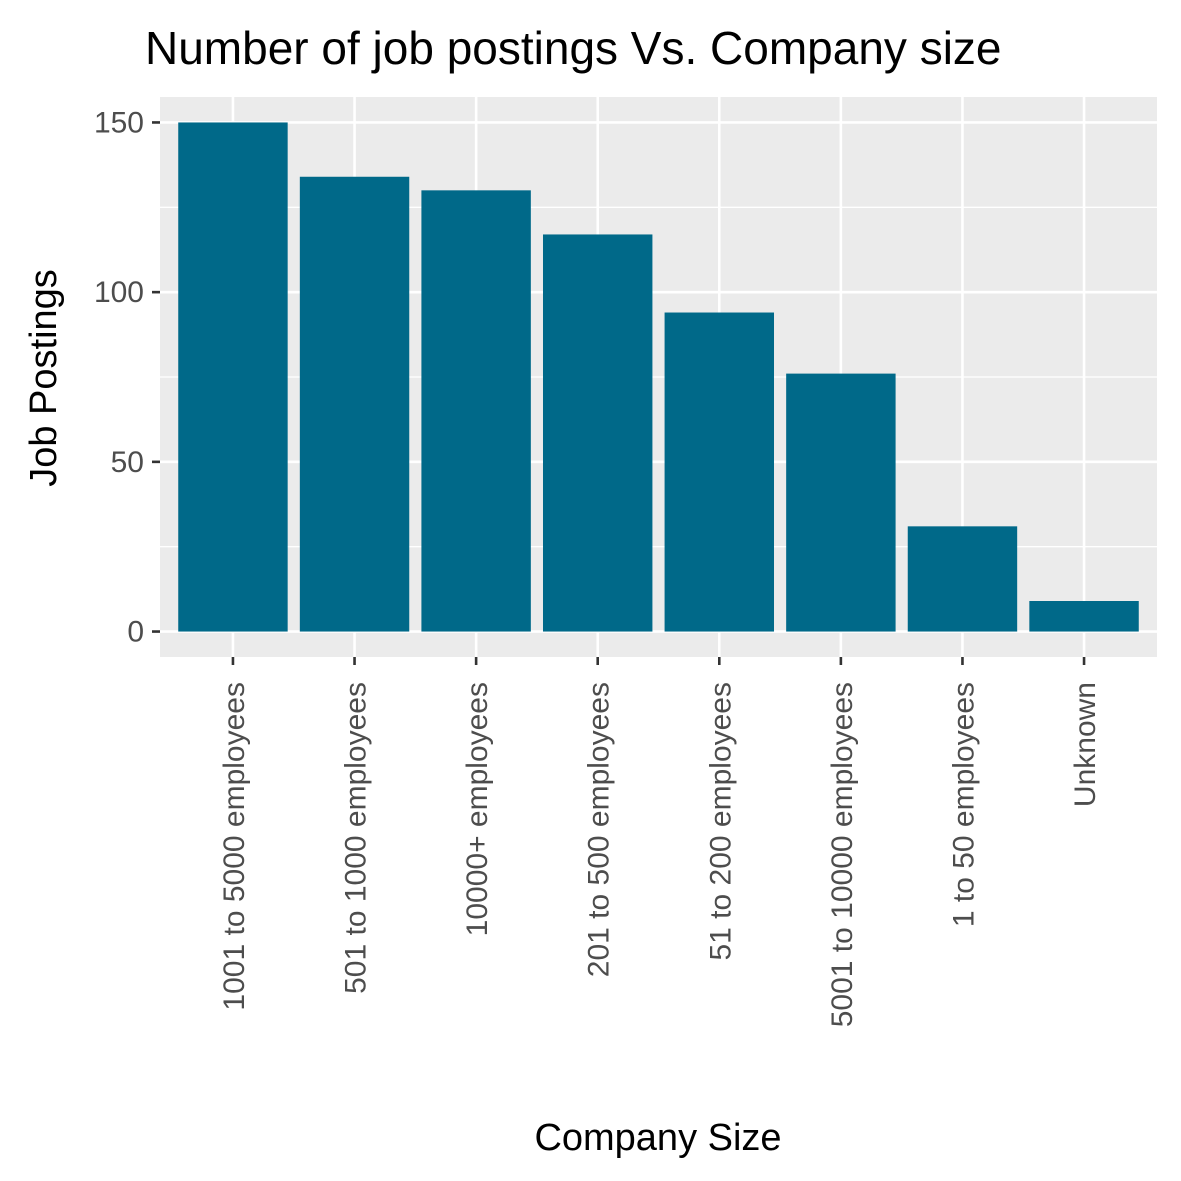 The width and height of the screenshot is (1181, 1181). I want to click on y-tick-label: 0, so click(135, 632).